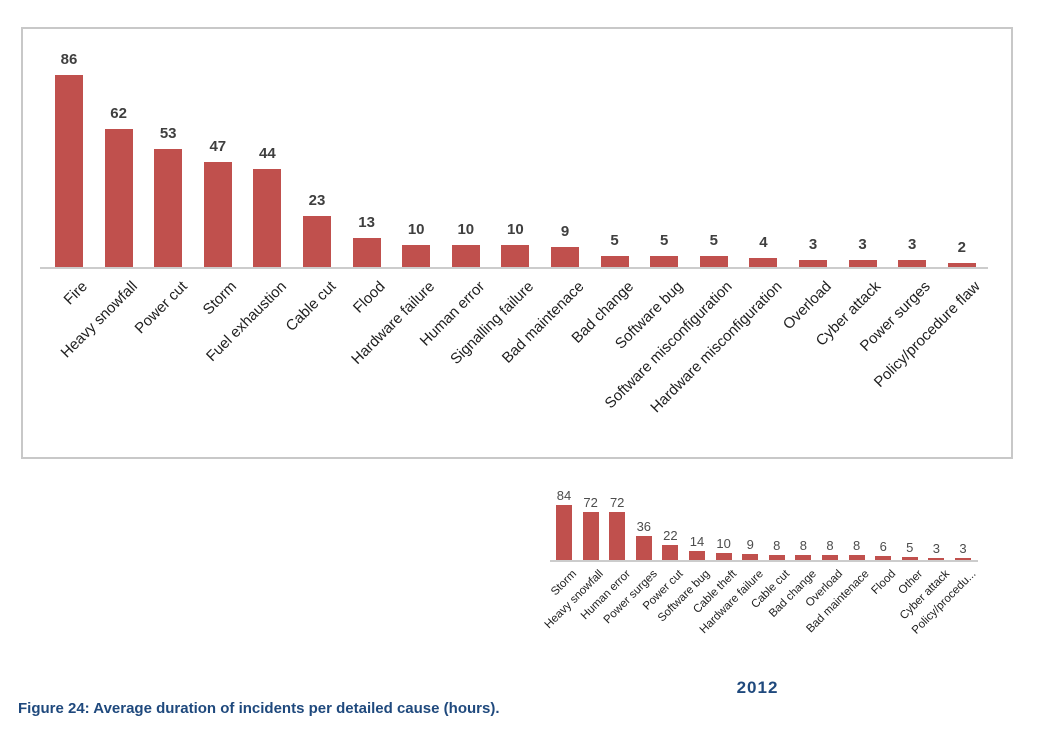 The height and width of the screenshot is (738, 1041). What do you see at coordinates (670, 536) in the screenshot?
I see `value-label: 22` at bounding box center [670, 536].